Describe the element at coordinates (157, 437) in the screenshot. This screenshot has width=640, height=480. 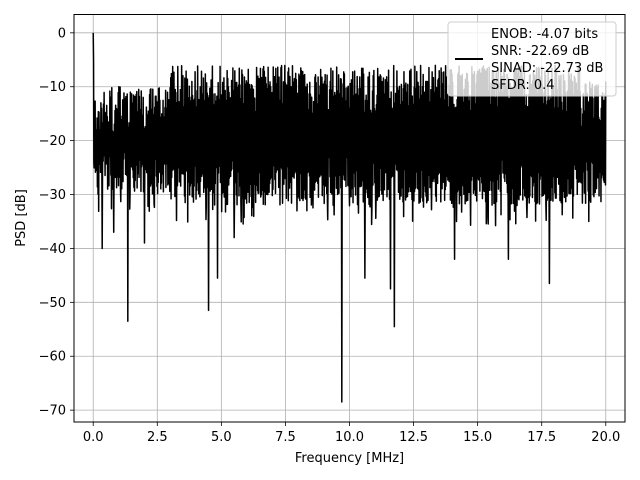
I see `x-tick-label: 2.5` at that location.